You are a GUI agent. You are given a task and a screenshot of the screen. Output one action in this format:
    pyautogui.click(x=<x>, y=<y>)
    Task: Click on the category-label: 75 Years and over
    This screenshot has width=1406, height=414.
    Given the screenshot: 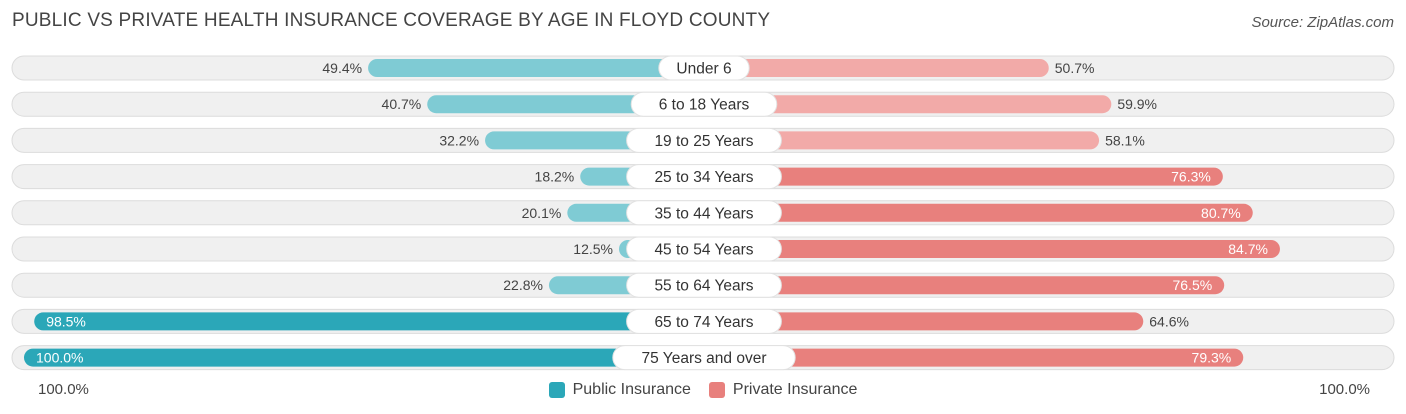 What is the action you would take?
    pyautogui.click(x=704, y=358)
    